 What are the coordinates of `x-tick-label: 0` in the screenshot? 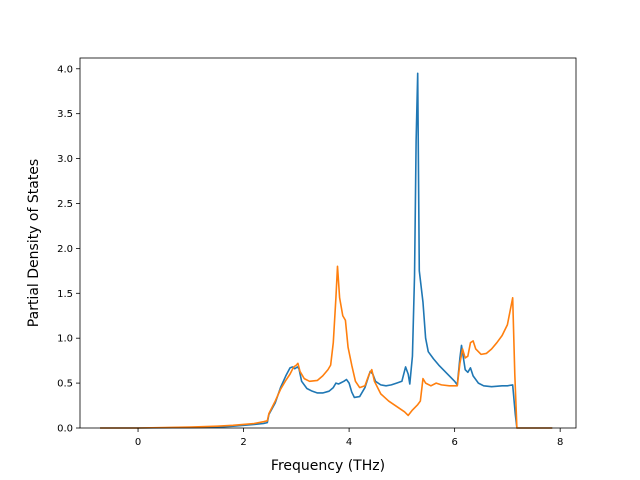 It's located at (138, 442).